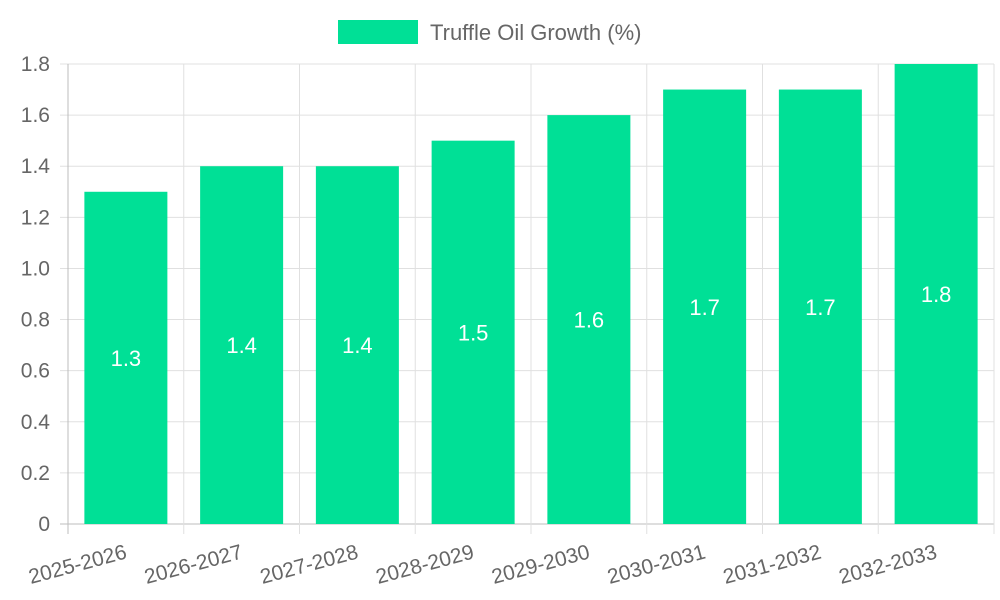  What do you see at coordinates (656, 565) in the screenshot?
I see `x-tick-label: 2030-2031` at bounding box center [656, 565].